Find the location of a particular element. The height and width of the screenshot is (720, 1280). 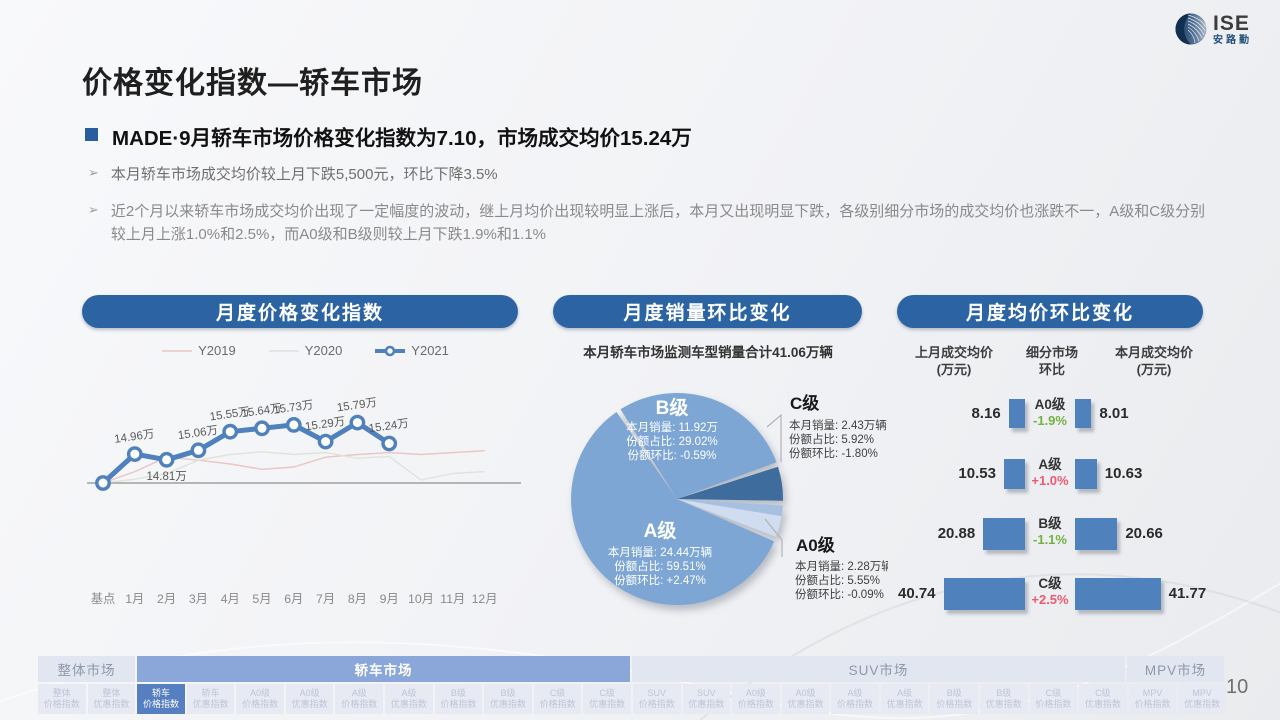

x-tick-label: 9月 is located at coordinates (389, 599).